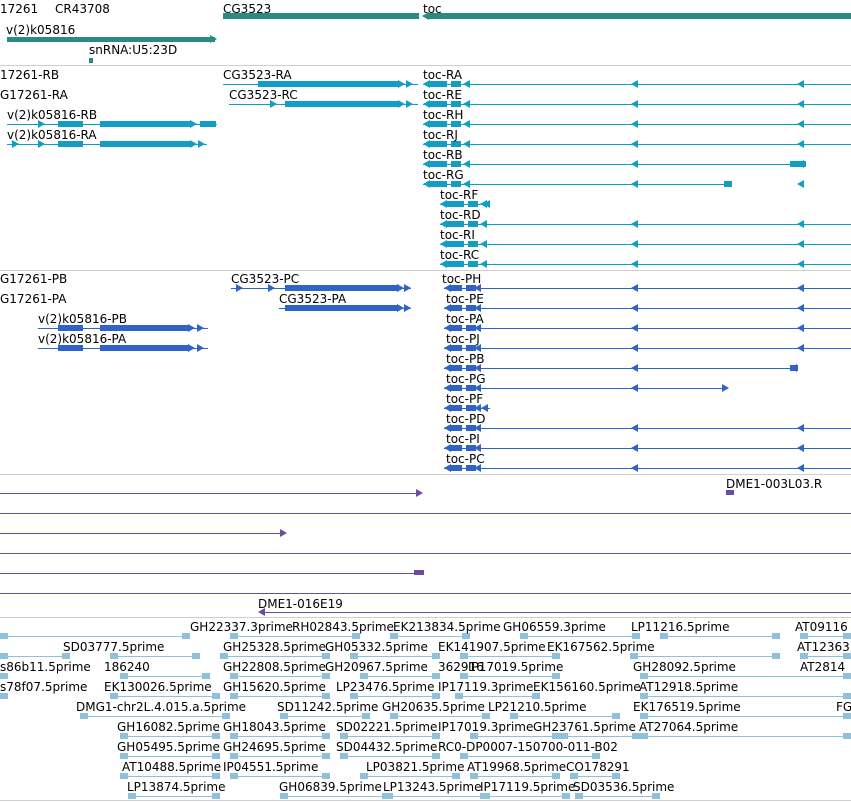  I want to click on est-label: GH06839.5prime, so click(330, 787).